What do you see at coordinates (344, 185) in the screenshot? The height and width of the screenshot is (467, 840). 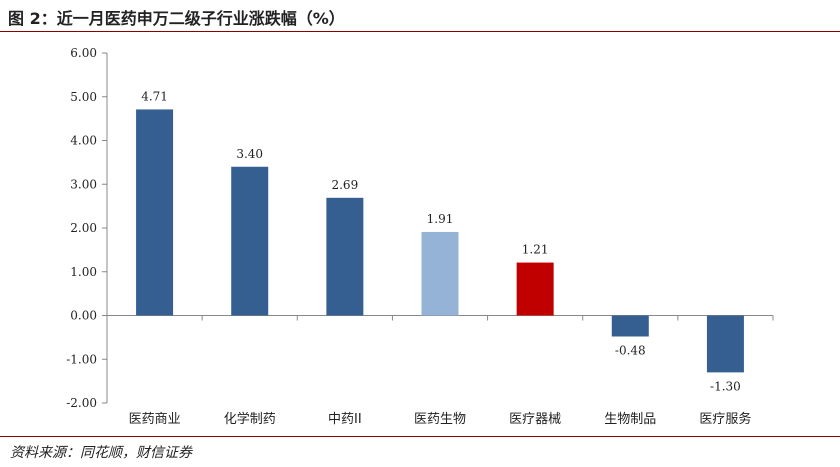 I see `data-label: 2.69` at bounding box center [344, 185].